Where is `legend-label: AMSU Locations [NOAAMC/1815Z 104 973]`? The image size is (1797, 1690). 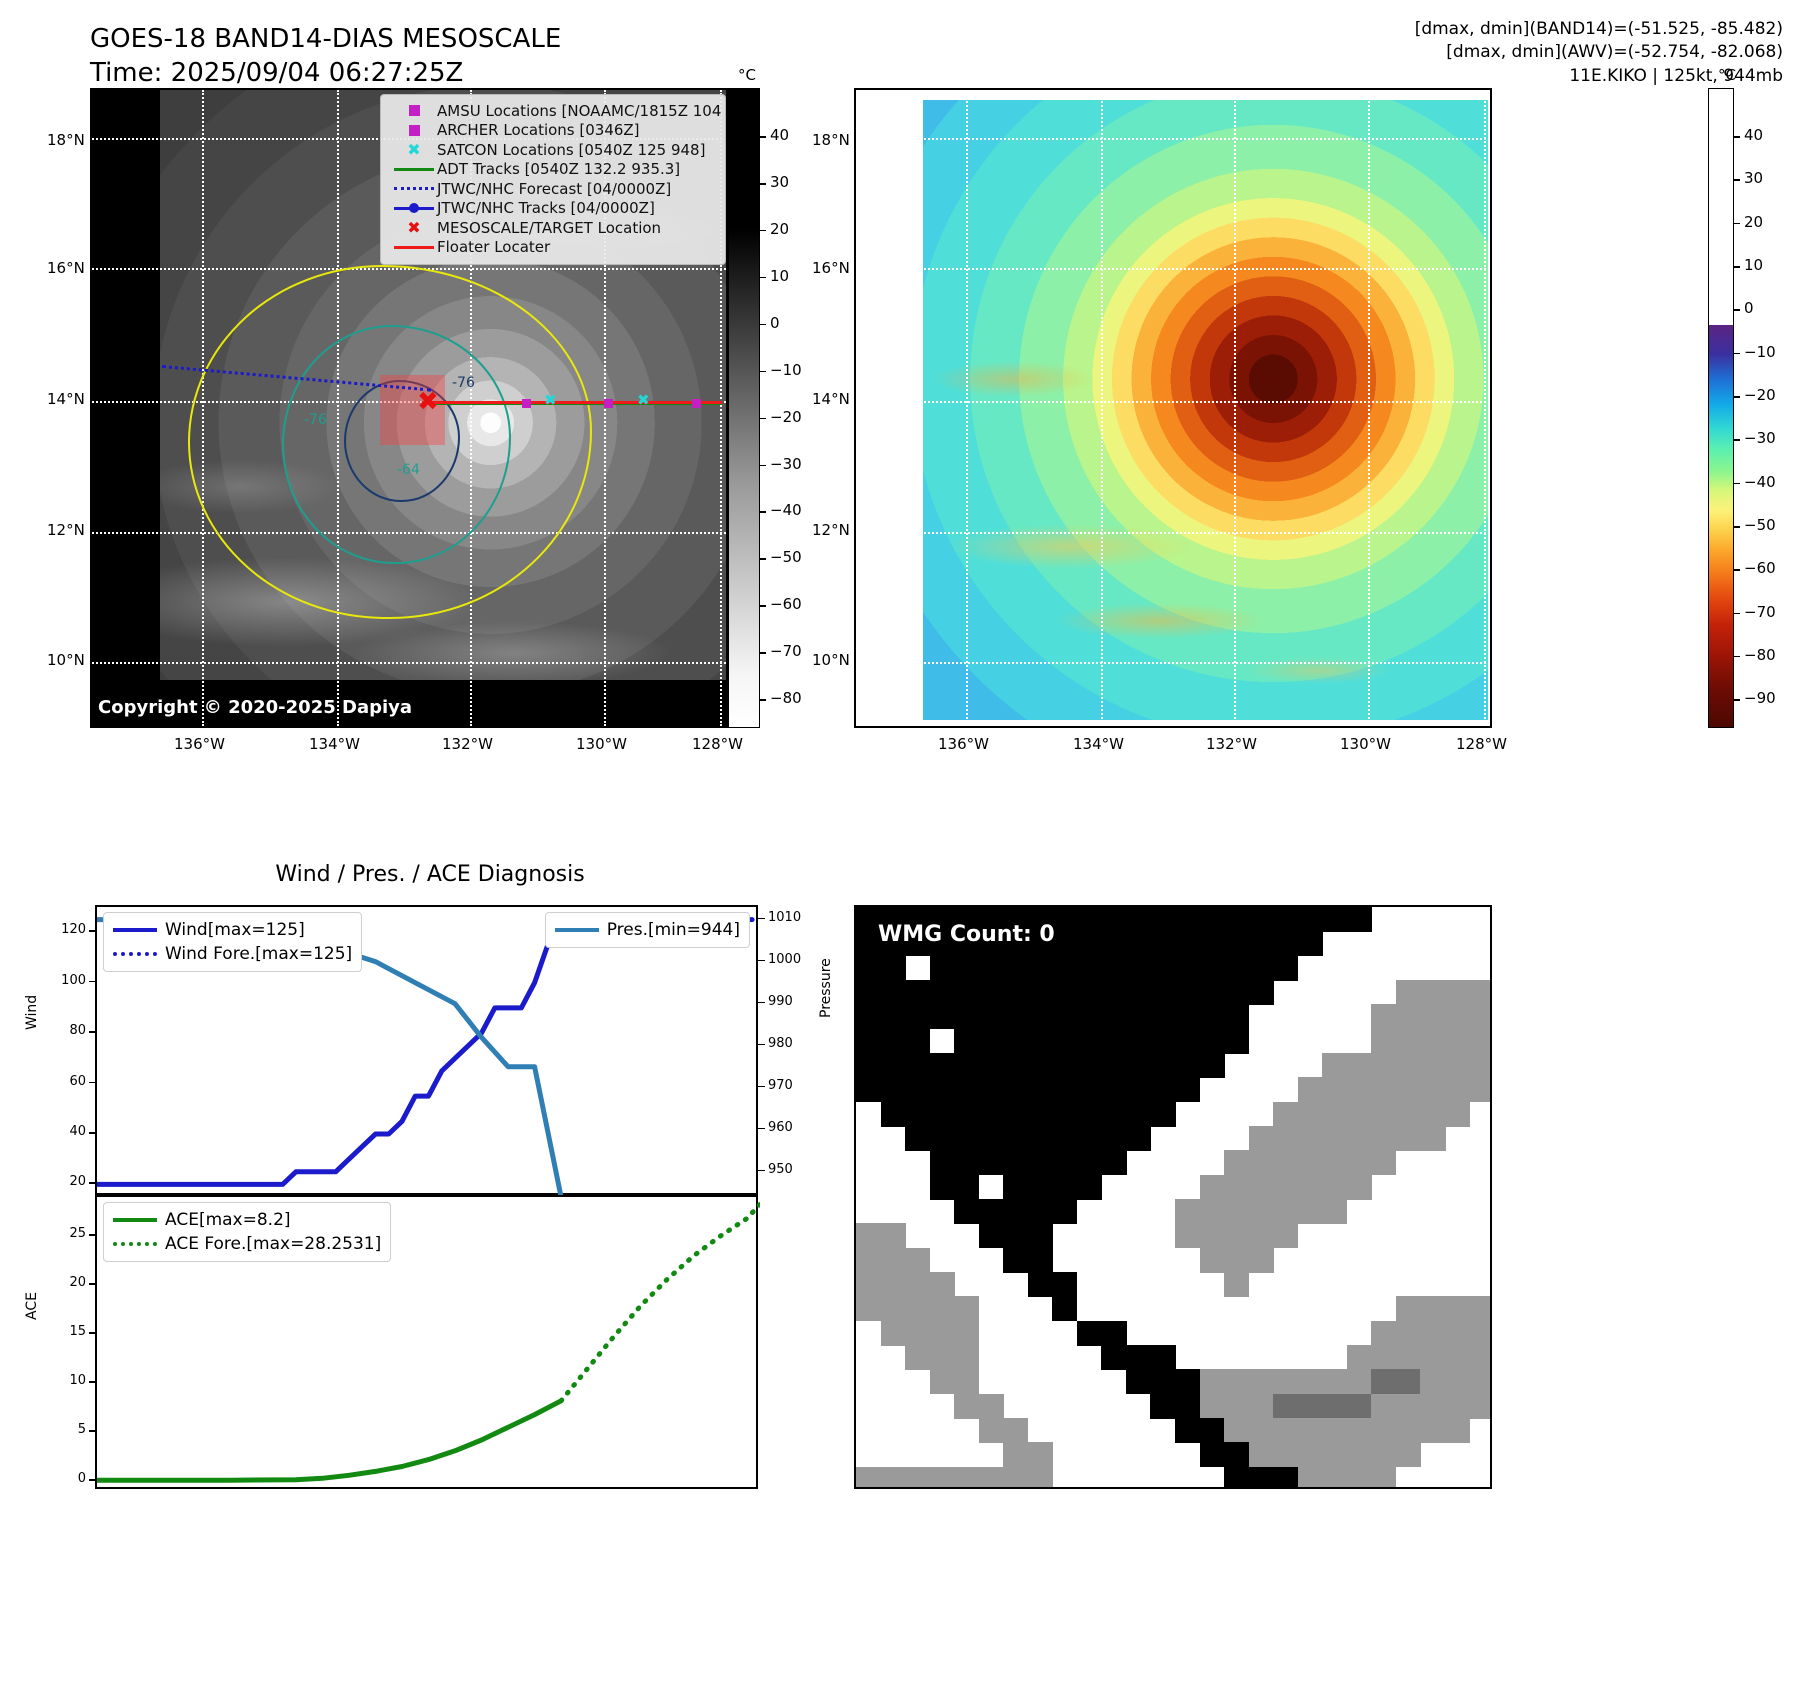
legend-label: AMSU Locations [NOAAMC/1815Z 104 973] is located at coordinates (581, 110).